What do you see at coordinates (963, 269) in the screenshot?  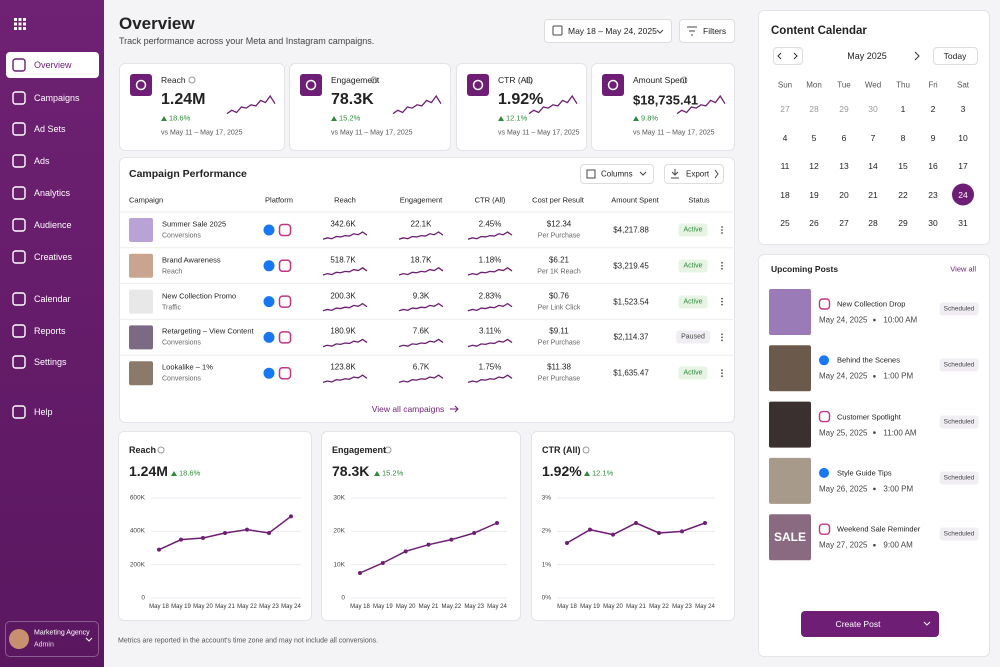 I see `view-all: View all` at bounding box center [963, 269].